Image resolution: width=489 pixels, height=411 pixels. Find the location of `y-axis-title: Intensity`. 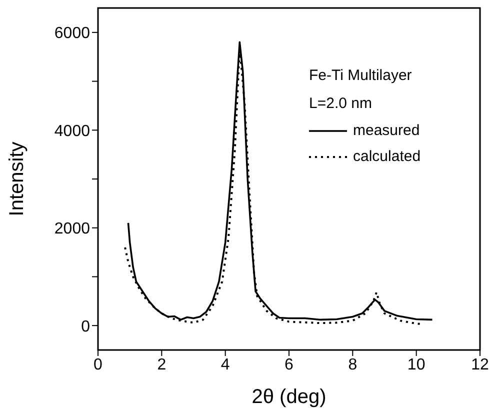

y-axis-title: Intensity is located at coordinates (17, 179).